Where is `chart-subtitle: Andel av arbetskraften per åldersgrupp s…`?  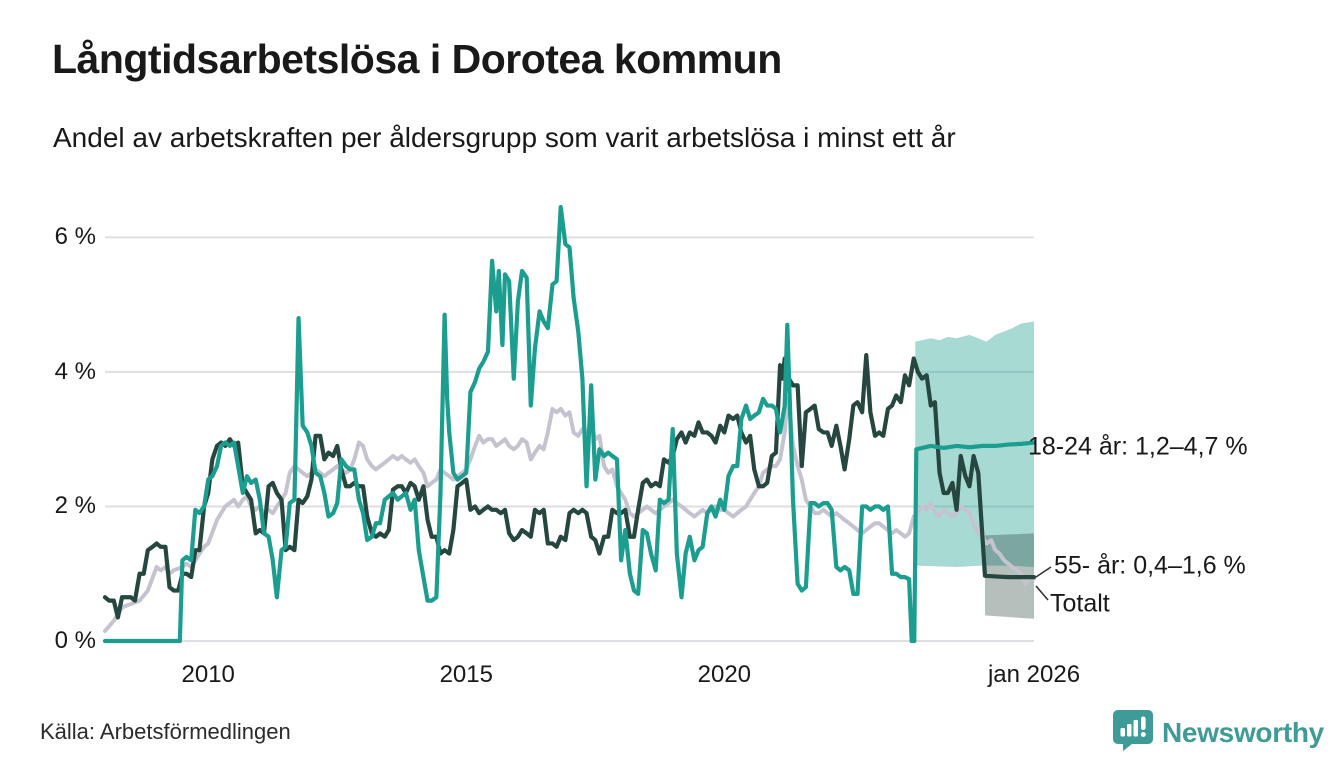
chart-subtitle: Andel av arbetskraften per åldersgrupp s… is located at coordinates (504, 137).